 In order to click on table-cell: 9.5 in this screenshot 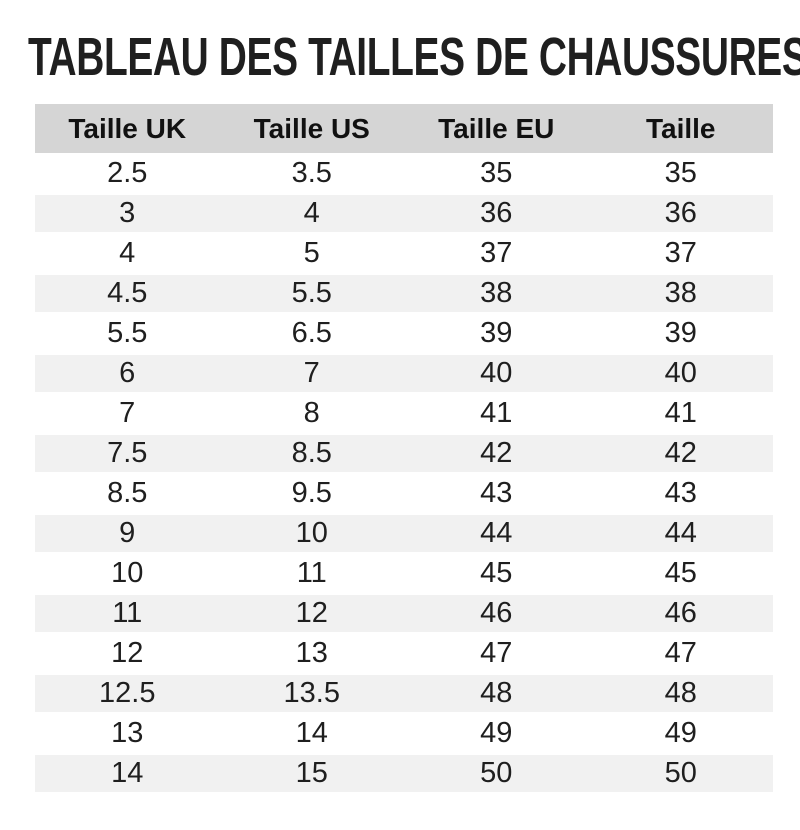, I will do `click(311, 492)`.